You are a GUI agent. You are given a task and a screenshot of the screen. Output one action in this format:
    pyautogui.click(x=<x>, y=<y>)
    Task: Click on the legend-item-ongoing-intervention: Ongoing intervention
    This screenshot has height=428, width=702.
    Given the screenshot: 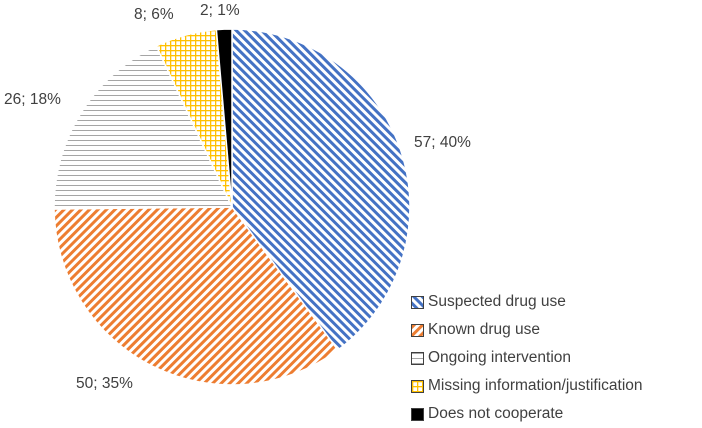 What is the action you would take?
    pyautogui.click(x=527, y=358)
    